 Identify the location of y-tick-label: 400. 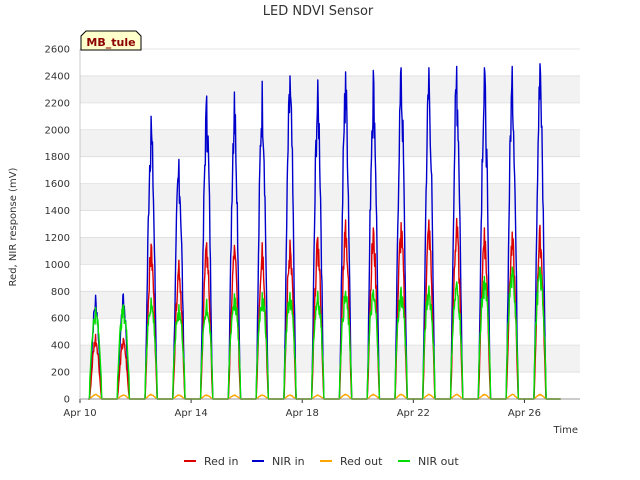
(60, 346).